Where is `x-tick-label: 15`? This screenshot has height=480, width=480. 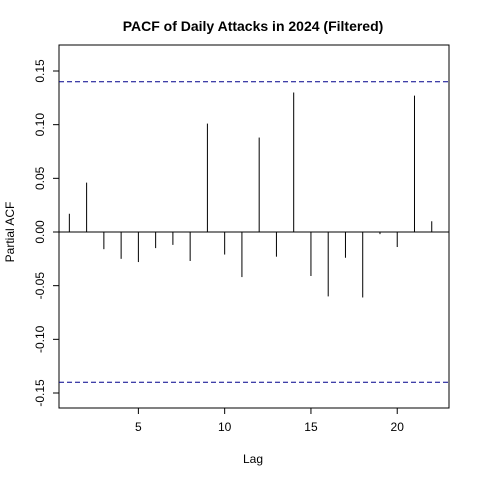
x-tick-label: 15 is located at coordinates (311, 427).